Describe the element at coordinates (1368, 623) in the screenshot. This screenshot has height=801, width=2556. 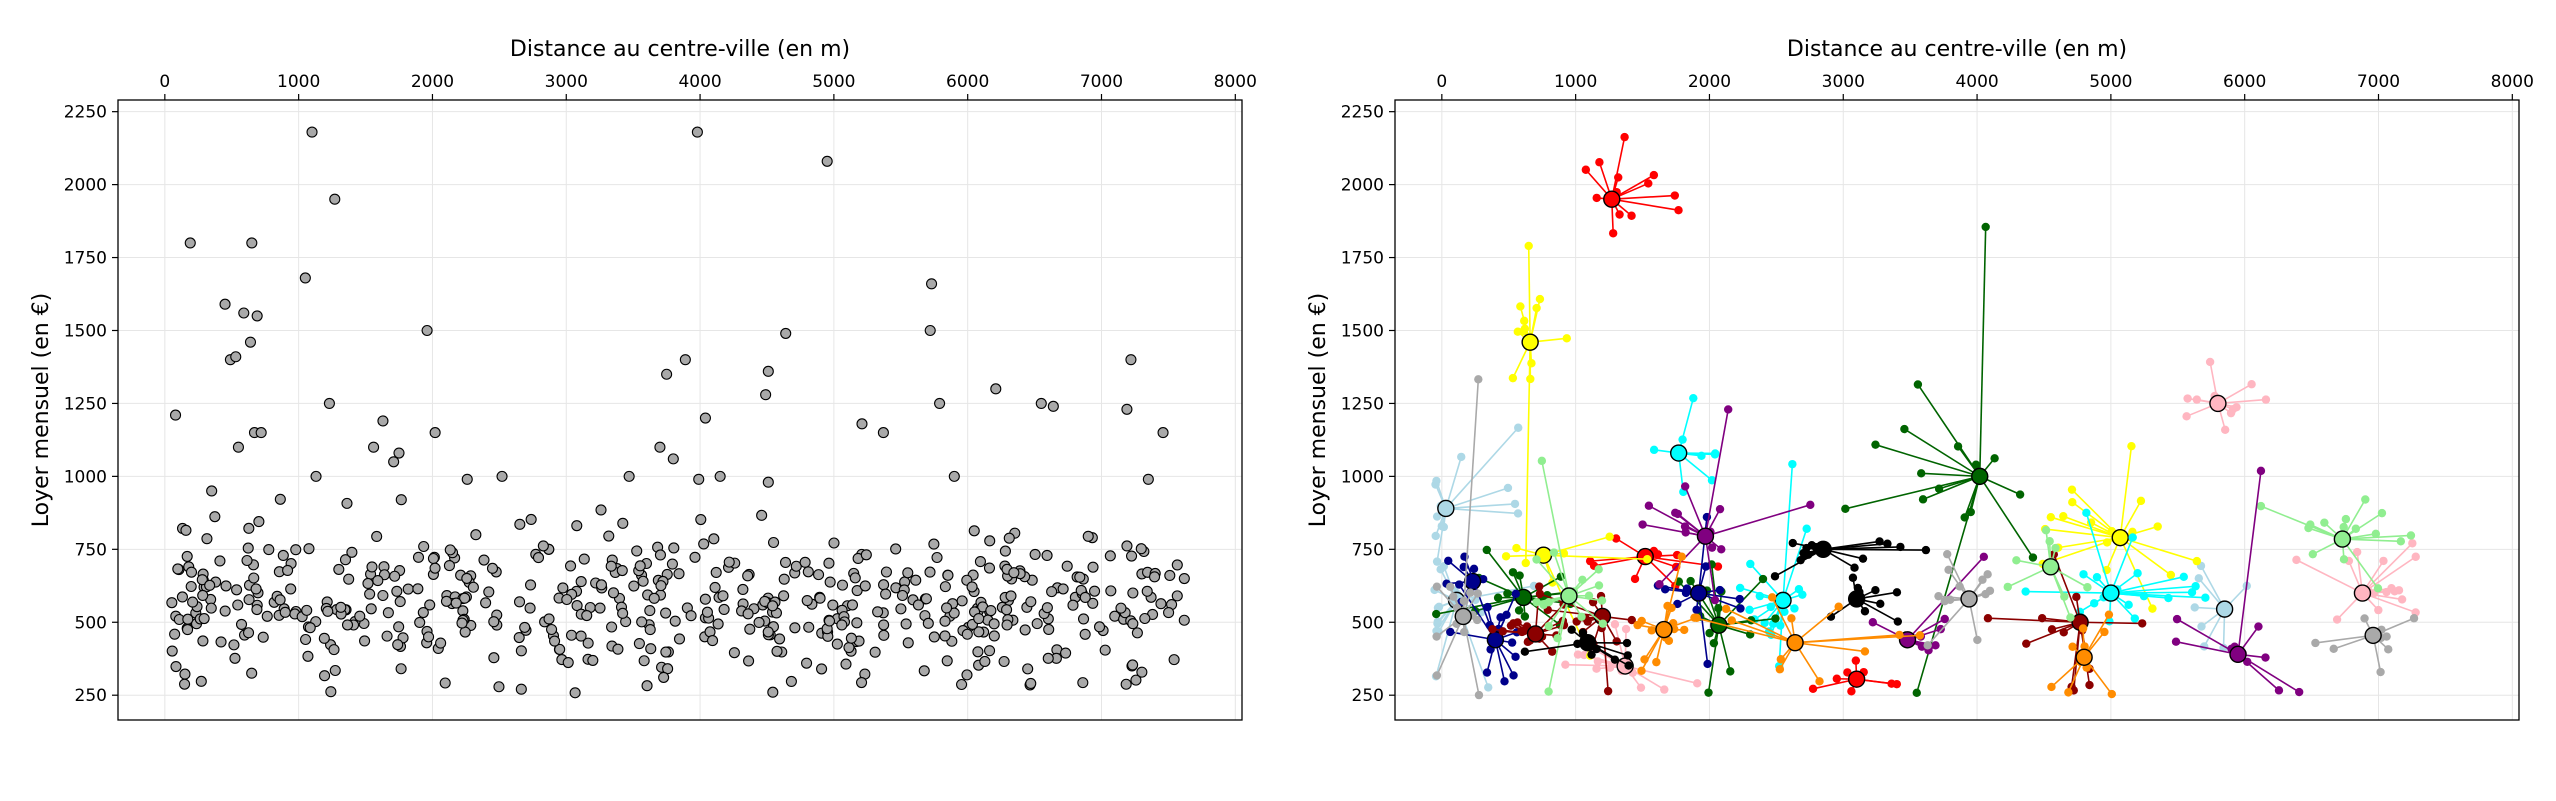
I see `y-tick-label: 500` at that location.